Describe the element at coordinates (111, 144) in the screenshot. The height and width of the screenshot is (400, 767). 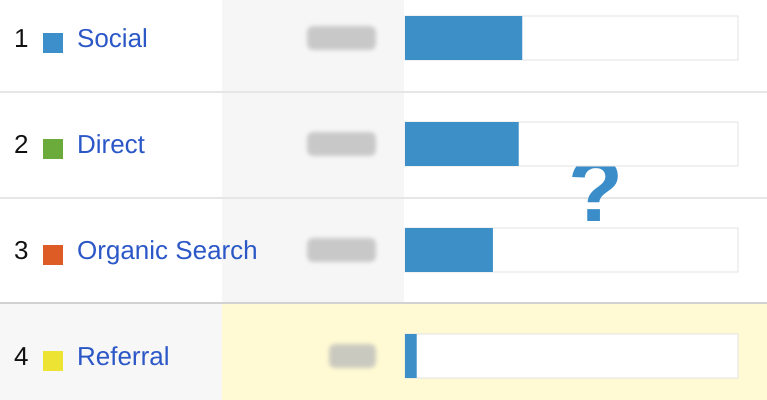
I see `y-tick-label: Direct` at that location.